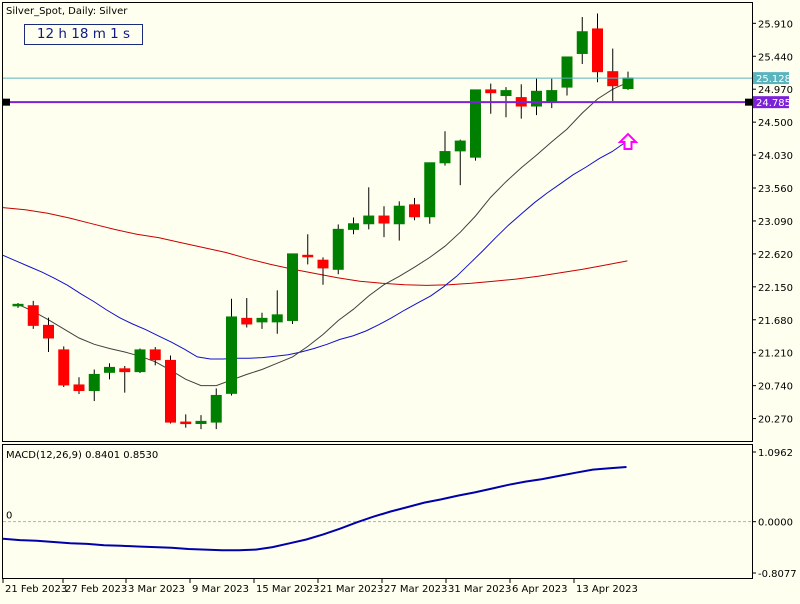 Image resolution: width=800 pixels, height=604 pixels. I want to click on level-line-handle-left, so click(6, 102).